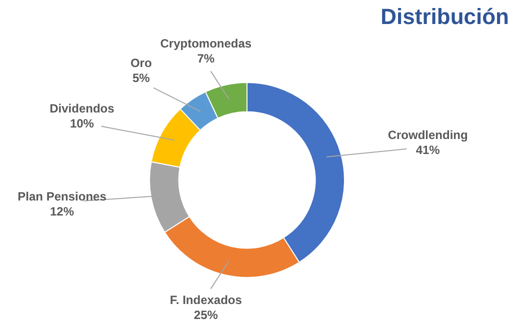 This screenshot has width=517, height=322. What do you see at coordinates (141, 63) in the screenshot?
I see `slice-label: Oro` at bounding box center [141, 63].